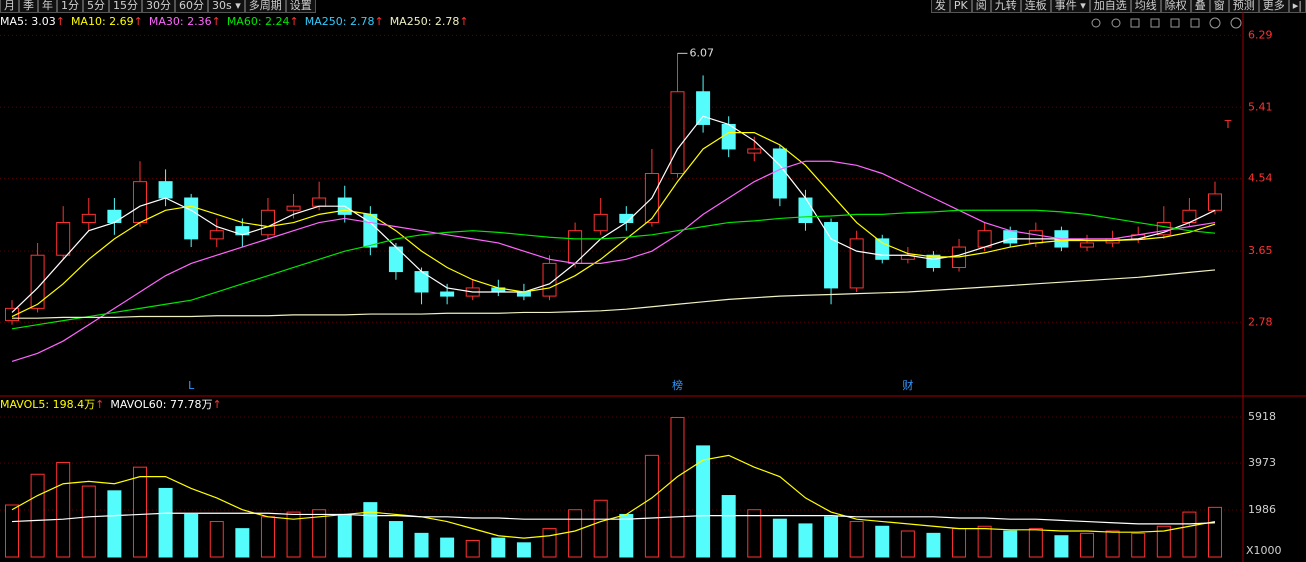 The image size is (1306, 562). Describe the element at coordinates (265, 6) in the screenshot. I see `toolbar-button: 多周期` at that location.